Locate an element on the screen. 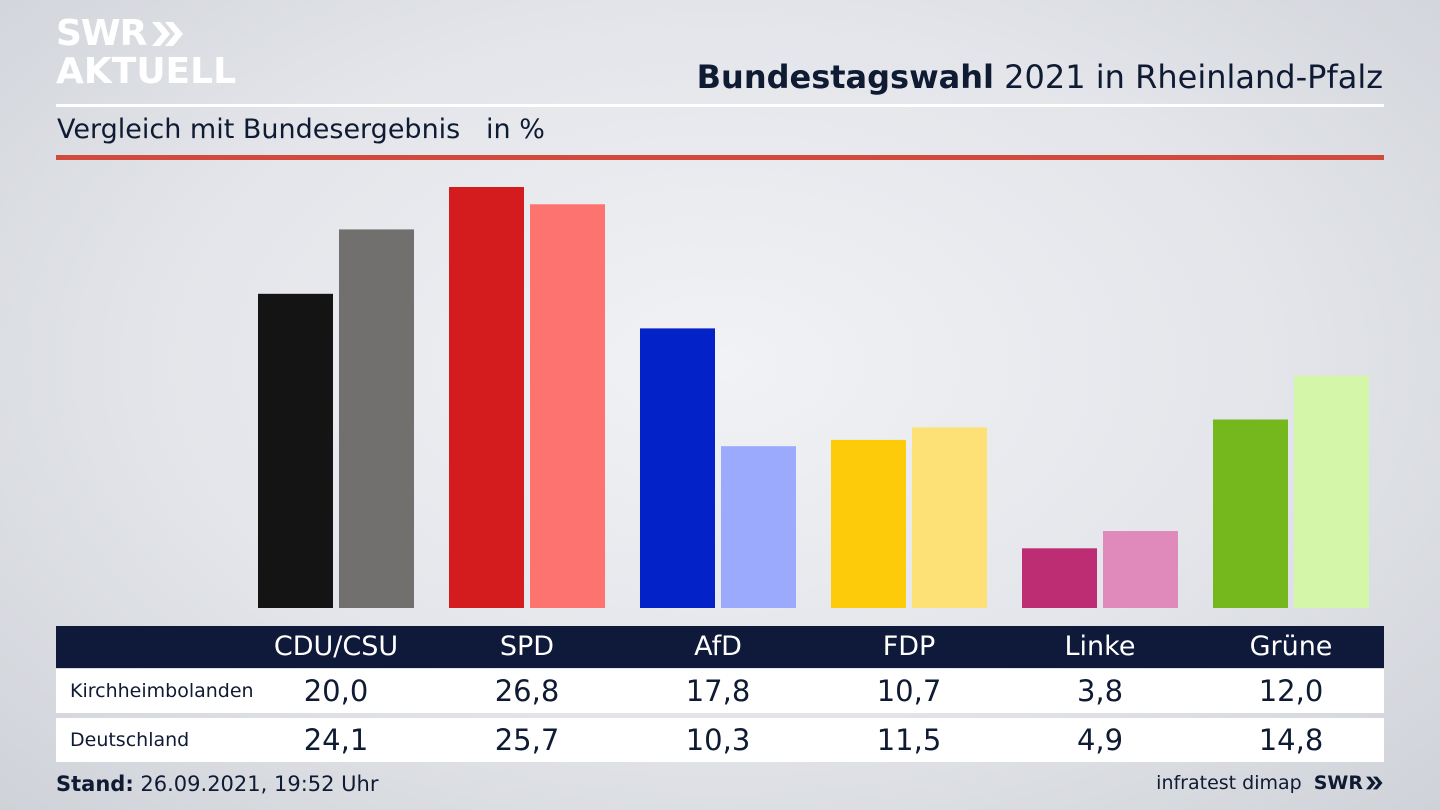 This screenshot has width=1440, height=810. bar-fdp-local is located at coordinates (868, 523).